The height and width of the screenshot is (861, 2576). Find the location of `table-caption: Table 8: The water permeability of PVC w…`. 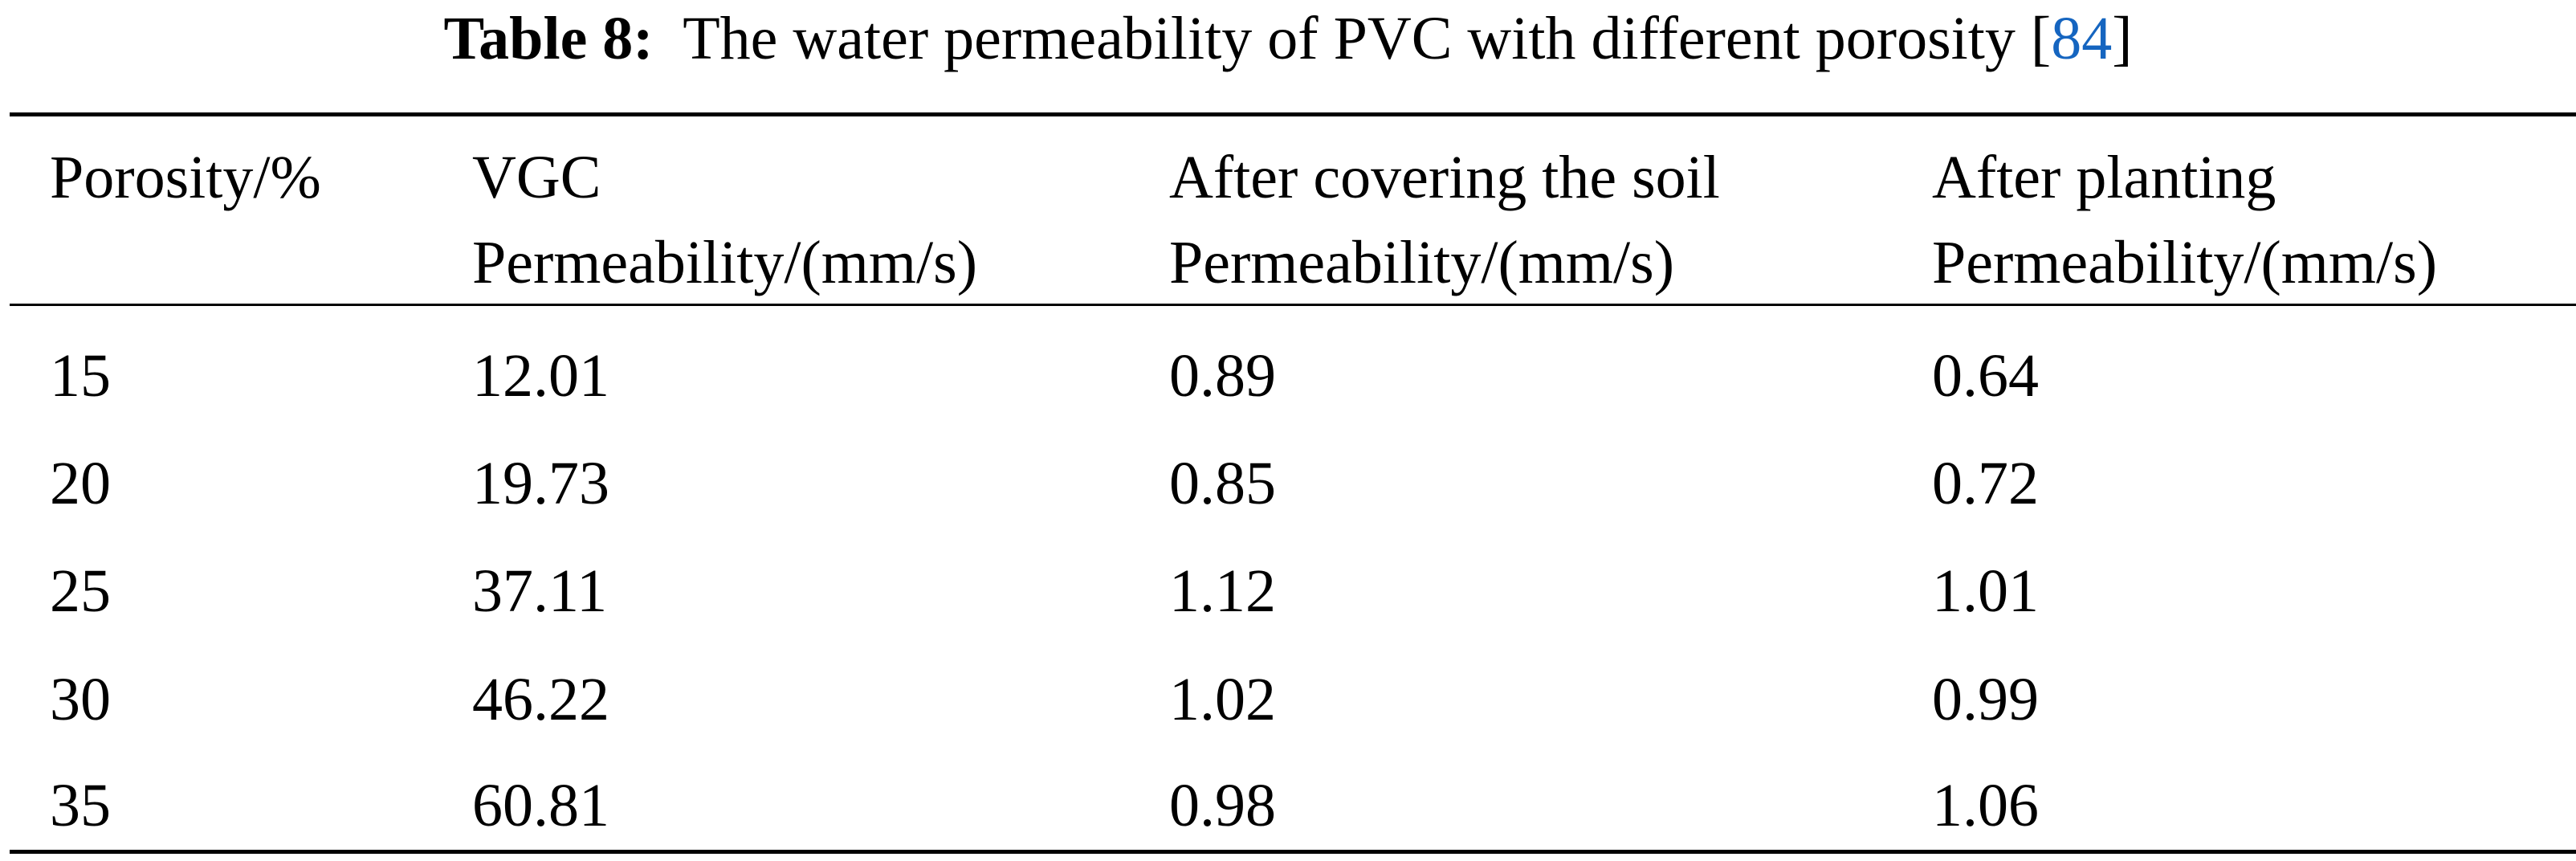

table-caption: Table 8: The water permeability of PVC w… is located at coordinates (1288, 44).